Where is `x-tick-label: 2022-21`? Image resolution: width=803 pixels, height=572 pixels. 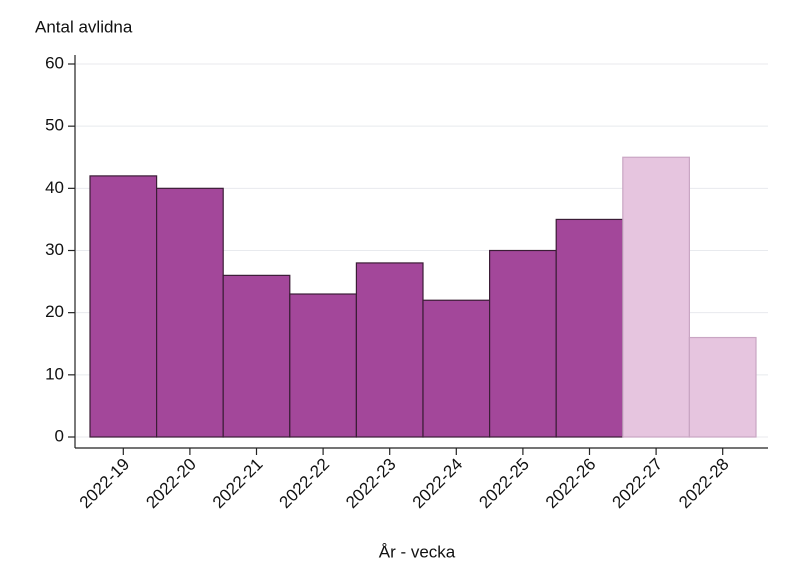 x-tick-label: 2022-21 is located at coordinates (238, 484).